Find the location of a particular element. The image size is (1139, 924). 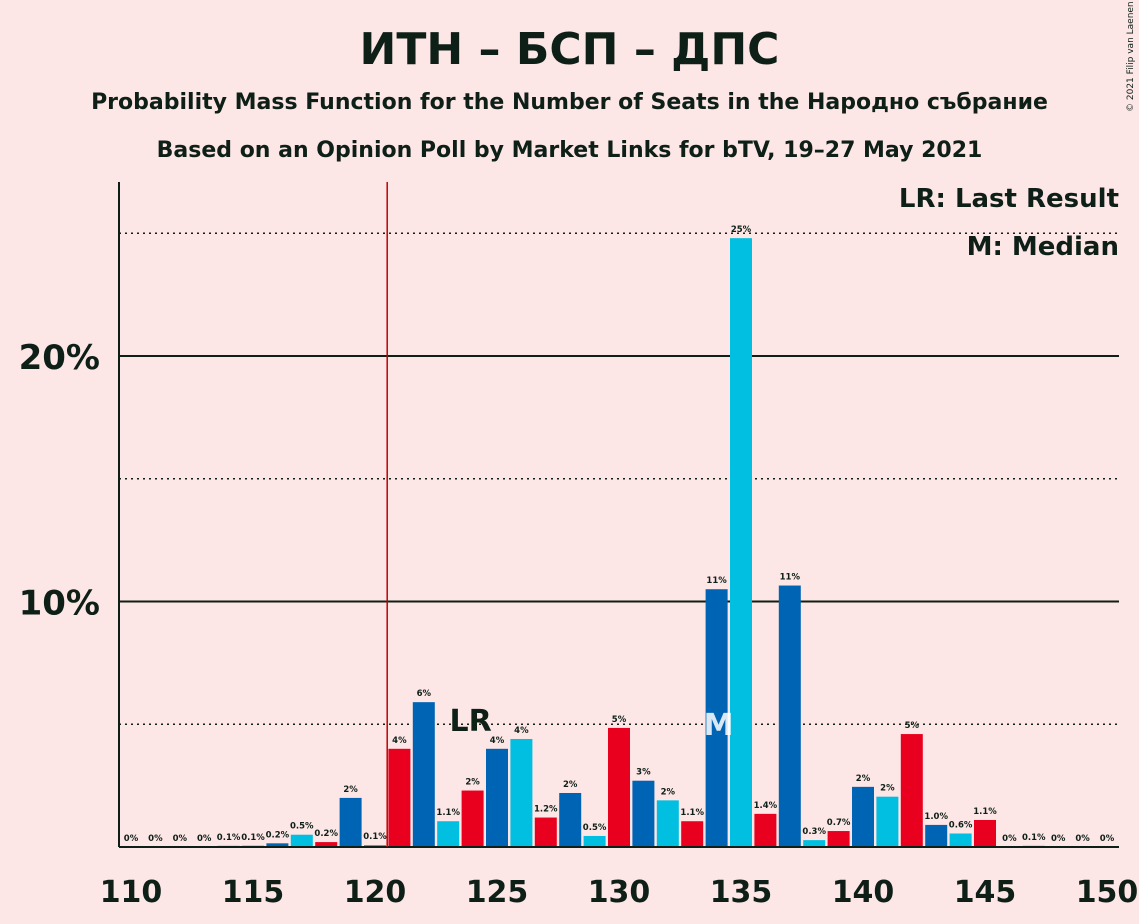

bar-label-seat-149: 0% is located at coordinates (1082, 839).